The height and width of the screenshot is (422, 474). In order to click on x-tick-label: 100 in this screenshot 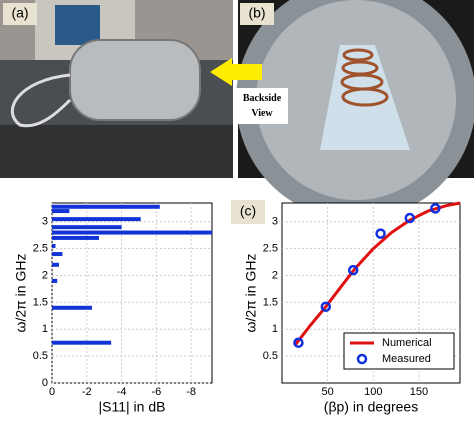, I will do `click(373, 392)`.